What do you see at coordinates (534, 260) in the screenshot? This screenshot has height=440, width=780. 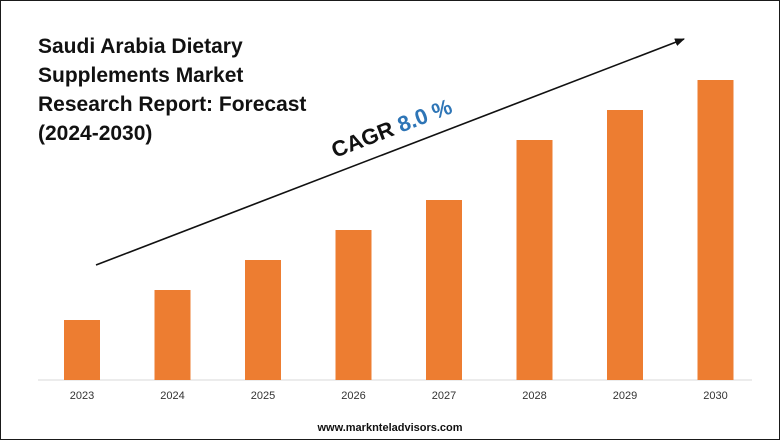 I see `bar-2028` at bounding box center [534, 260].